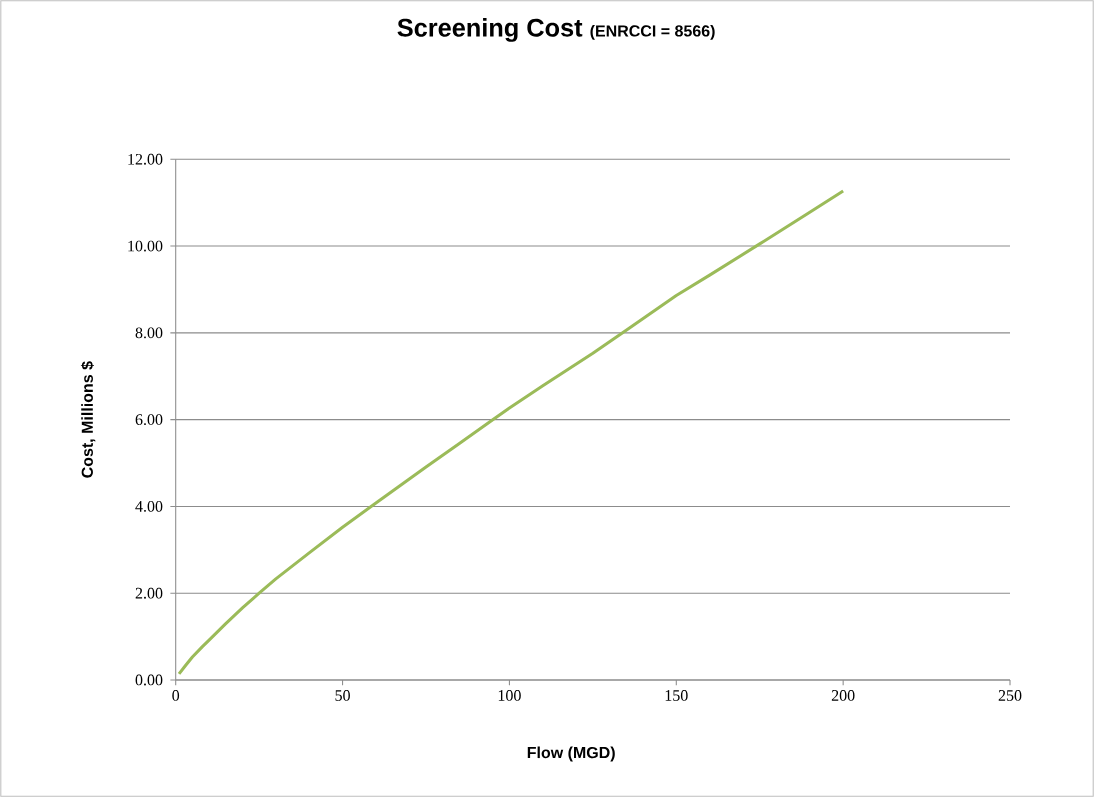 The image size is (1094, 797). Describe the element at coordinates (342, 695) in the screenshot. I see `x-tick-label: 50` at that location.